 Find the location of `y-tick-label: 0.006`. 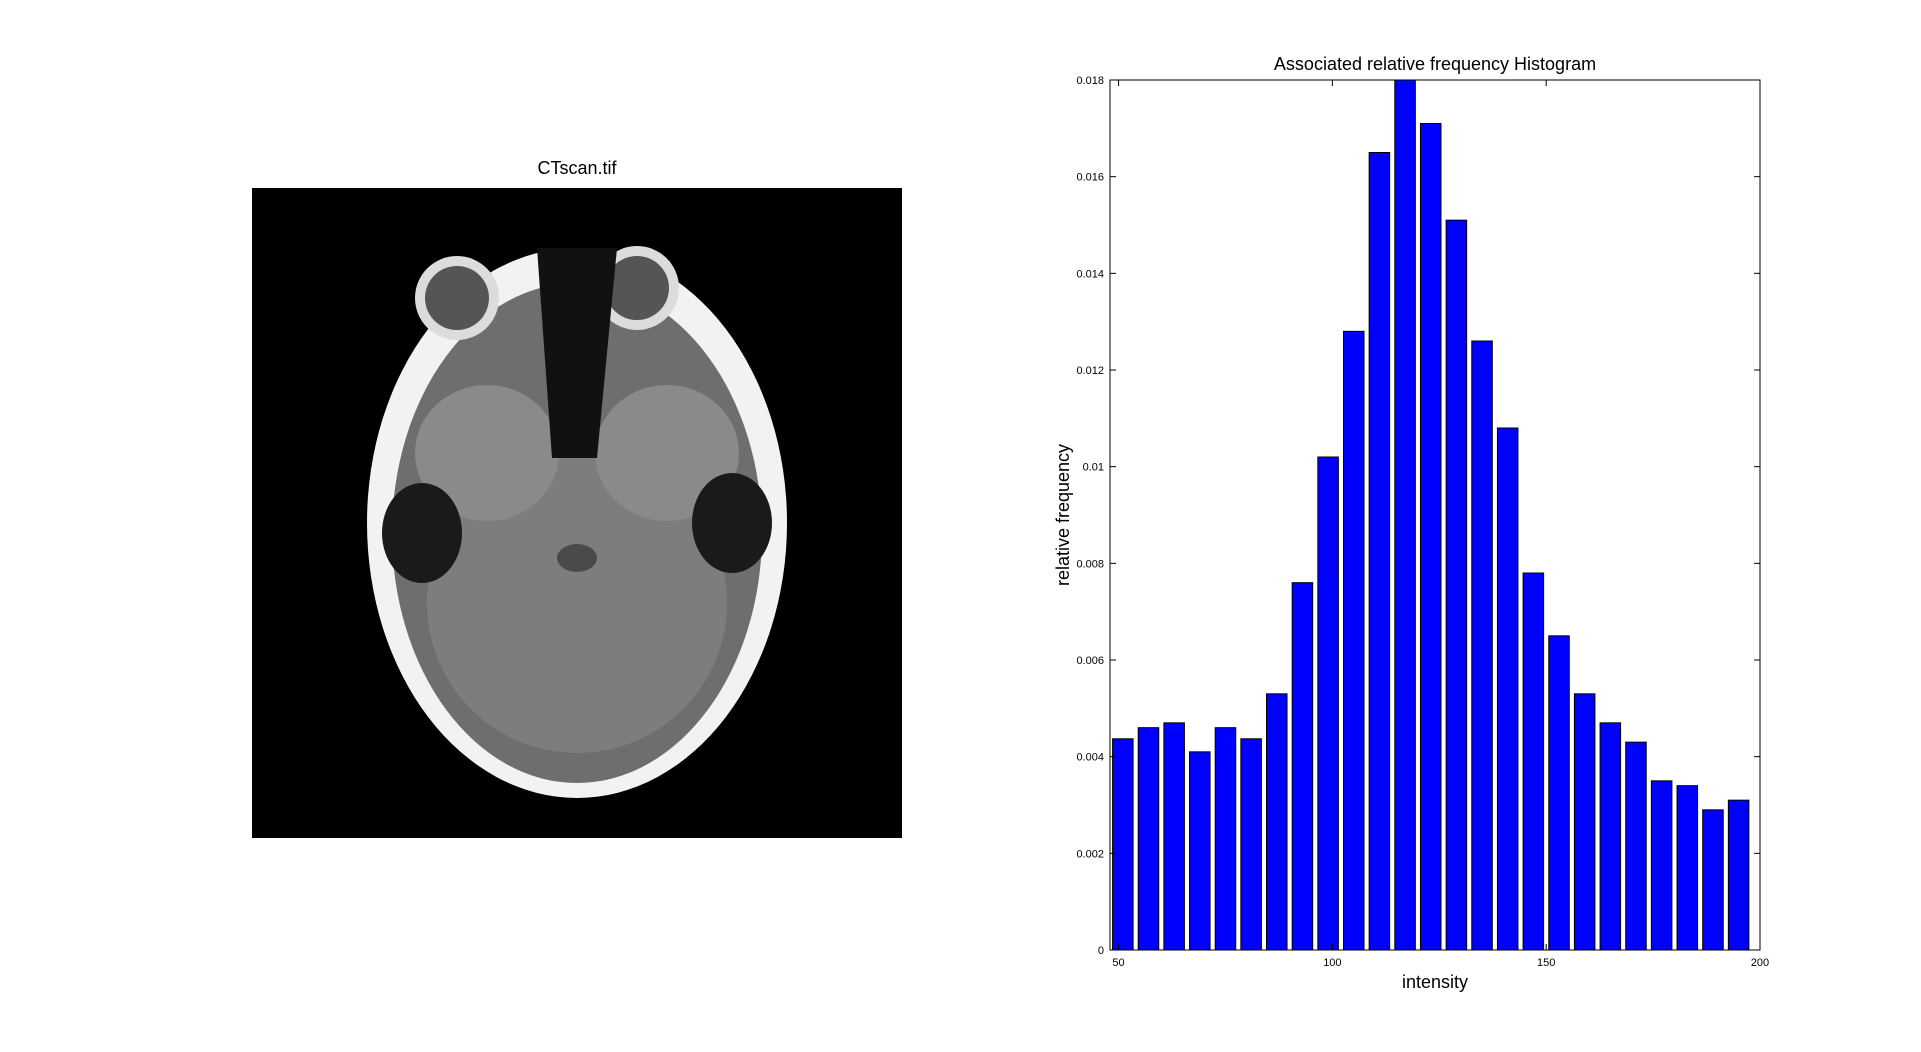

y-tick-label: 0.006 is located at coordinates (1090, 661).